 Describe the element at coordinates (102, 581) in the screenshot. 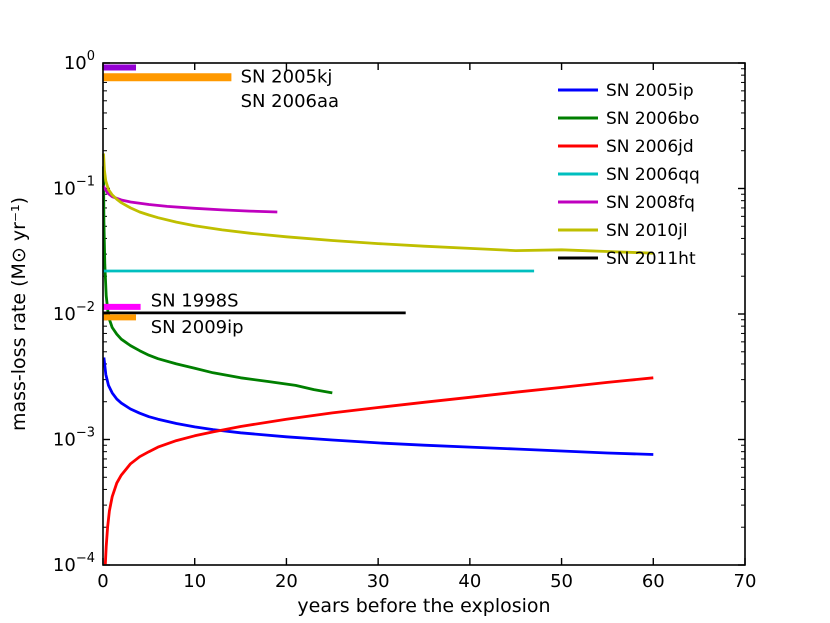

I see `x-tick-label: 0` at that location.